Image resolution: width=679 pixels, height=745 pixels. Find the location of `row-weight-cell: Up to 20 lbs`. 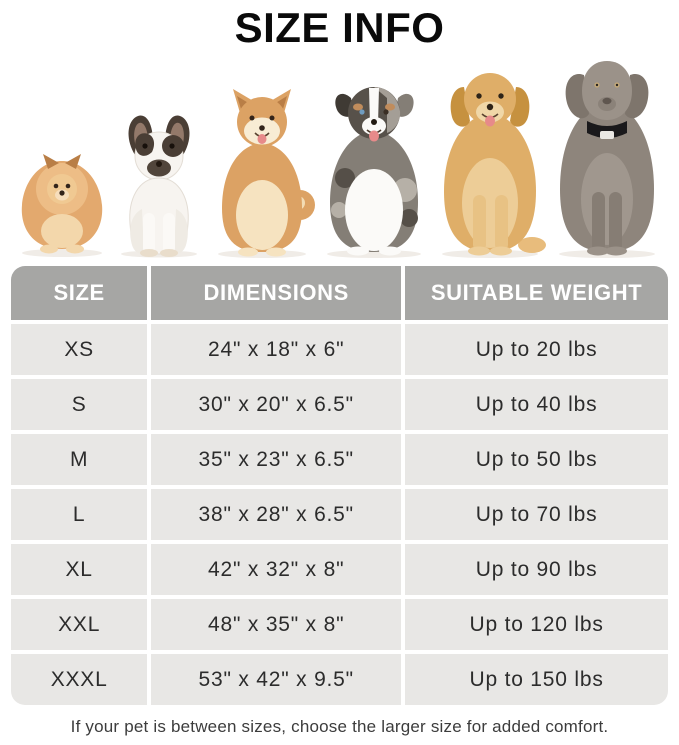

row-weight-cell: Up to 20 lbs is located at coordinates (536, 349).